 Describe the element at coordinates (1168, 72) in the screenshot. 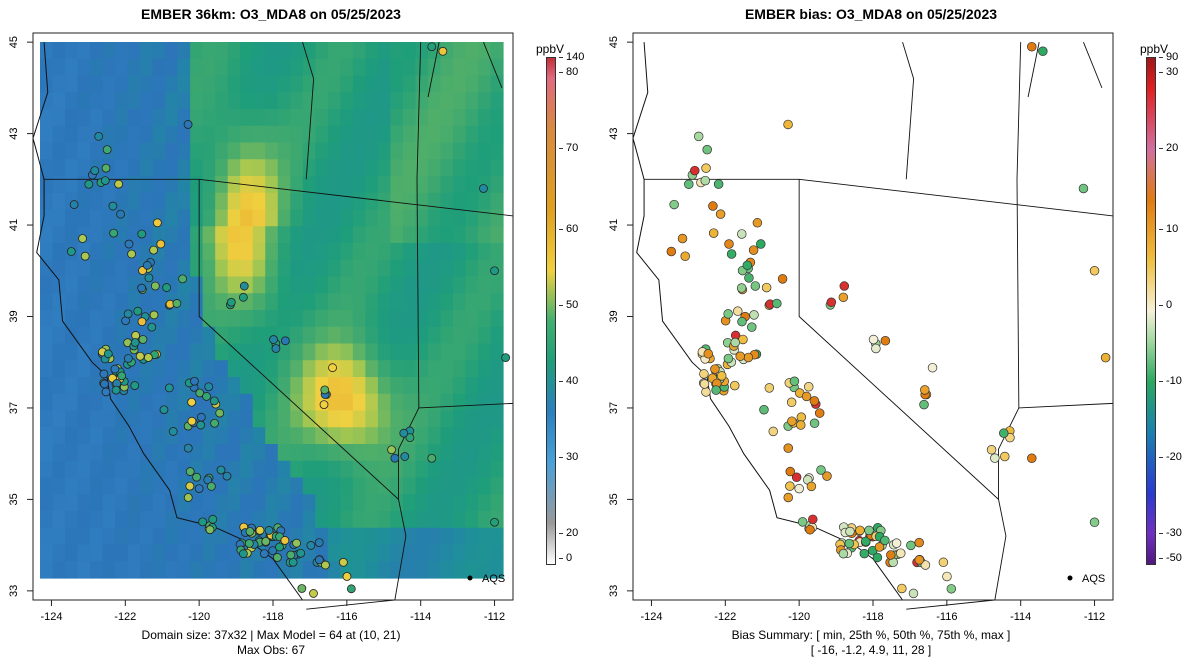

I see `colorbar-tick-label: 30` at that location.